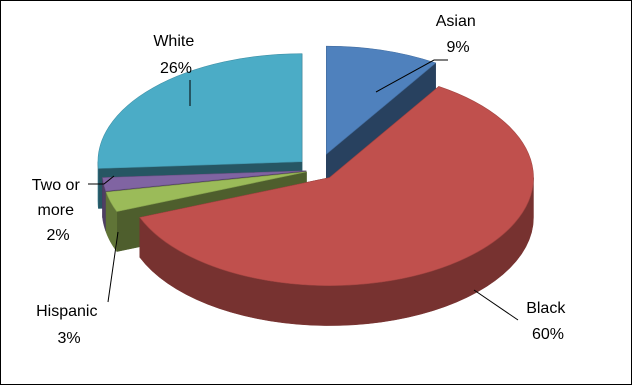 This screenshot has width=632, height=385. I want to click on leader-line-black, so click(496, 305).